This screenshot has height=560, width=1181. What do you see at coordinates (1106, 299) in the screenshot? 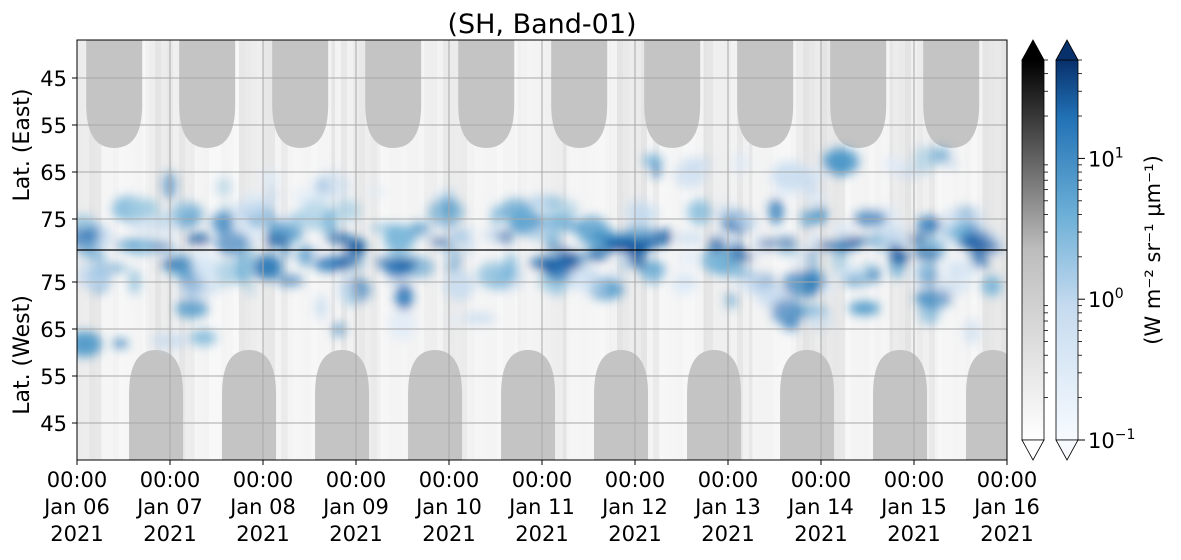
I see `colorbar-tick-label: 10⁰` at bounding box center [1106, 299].